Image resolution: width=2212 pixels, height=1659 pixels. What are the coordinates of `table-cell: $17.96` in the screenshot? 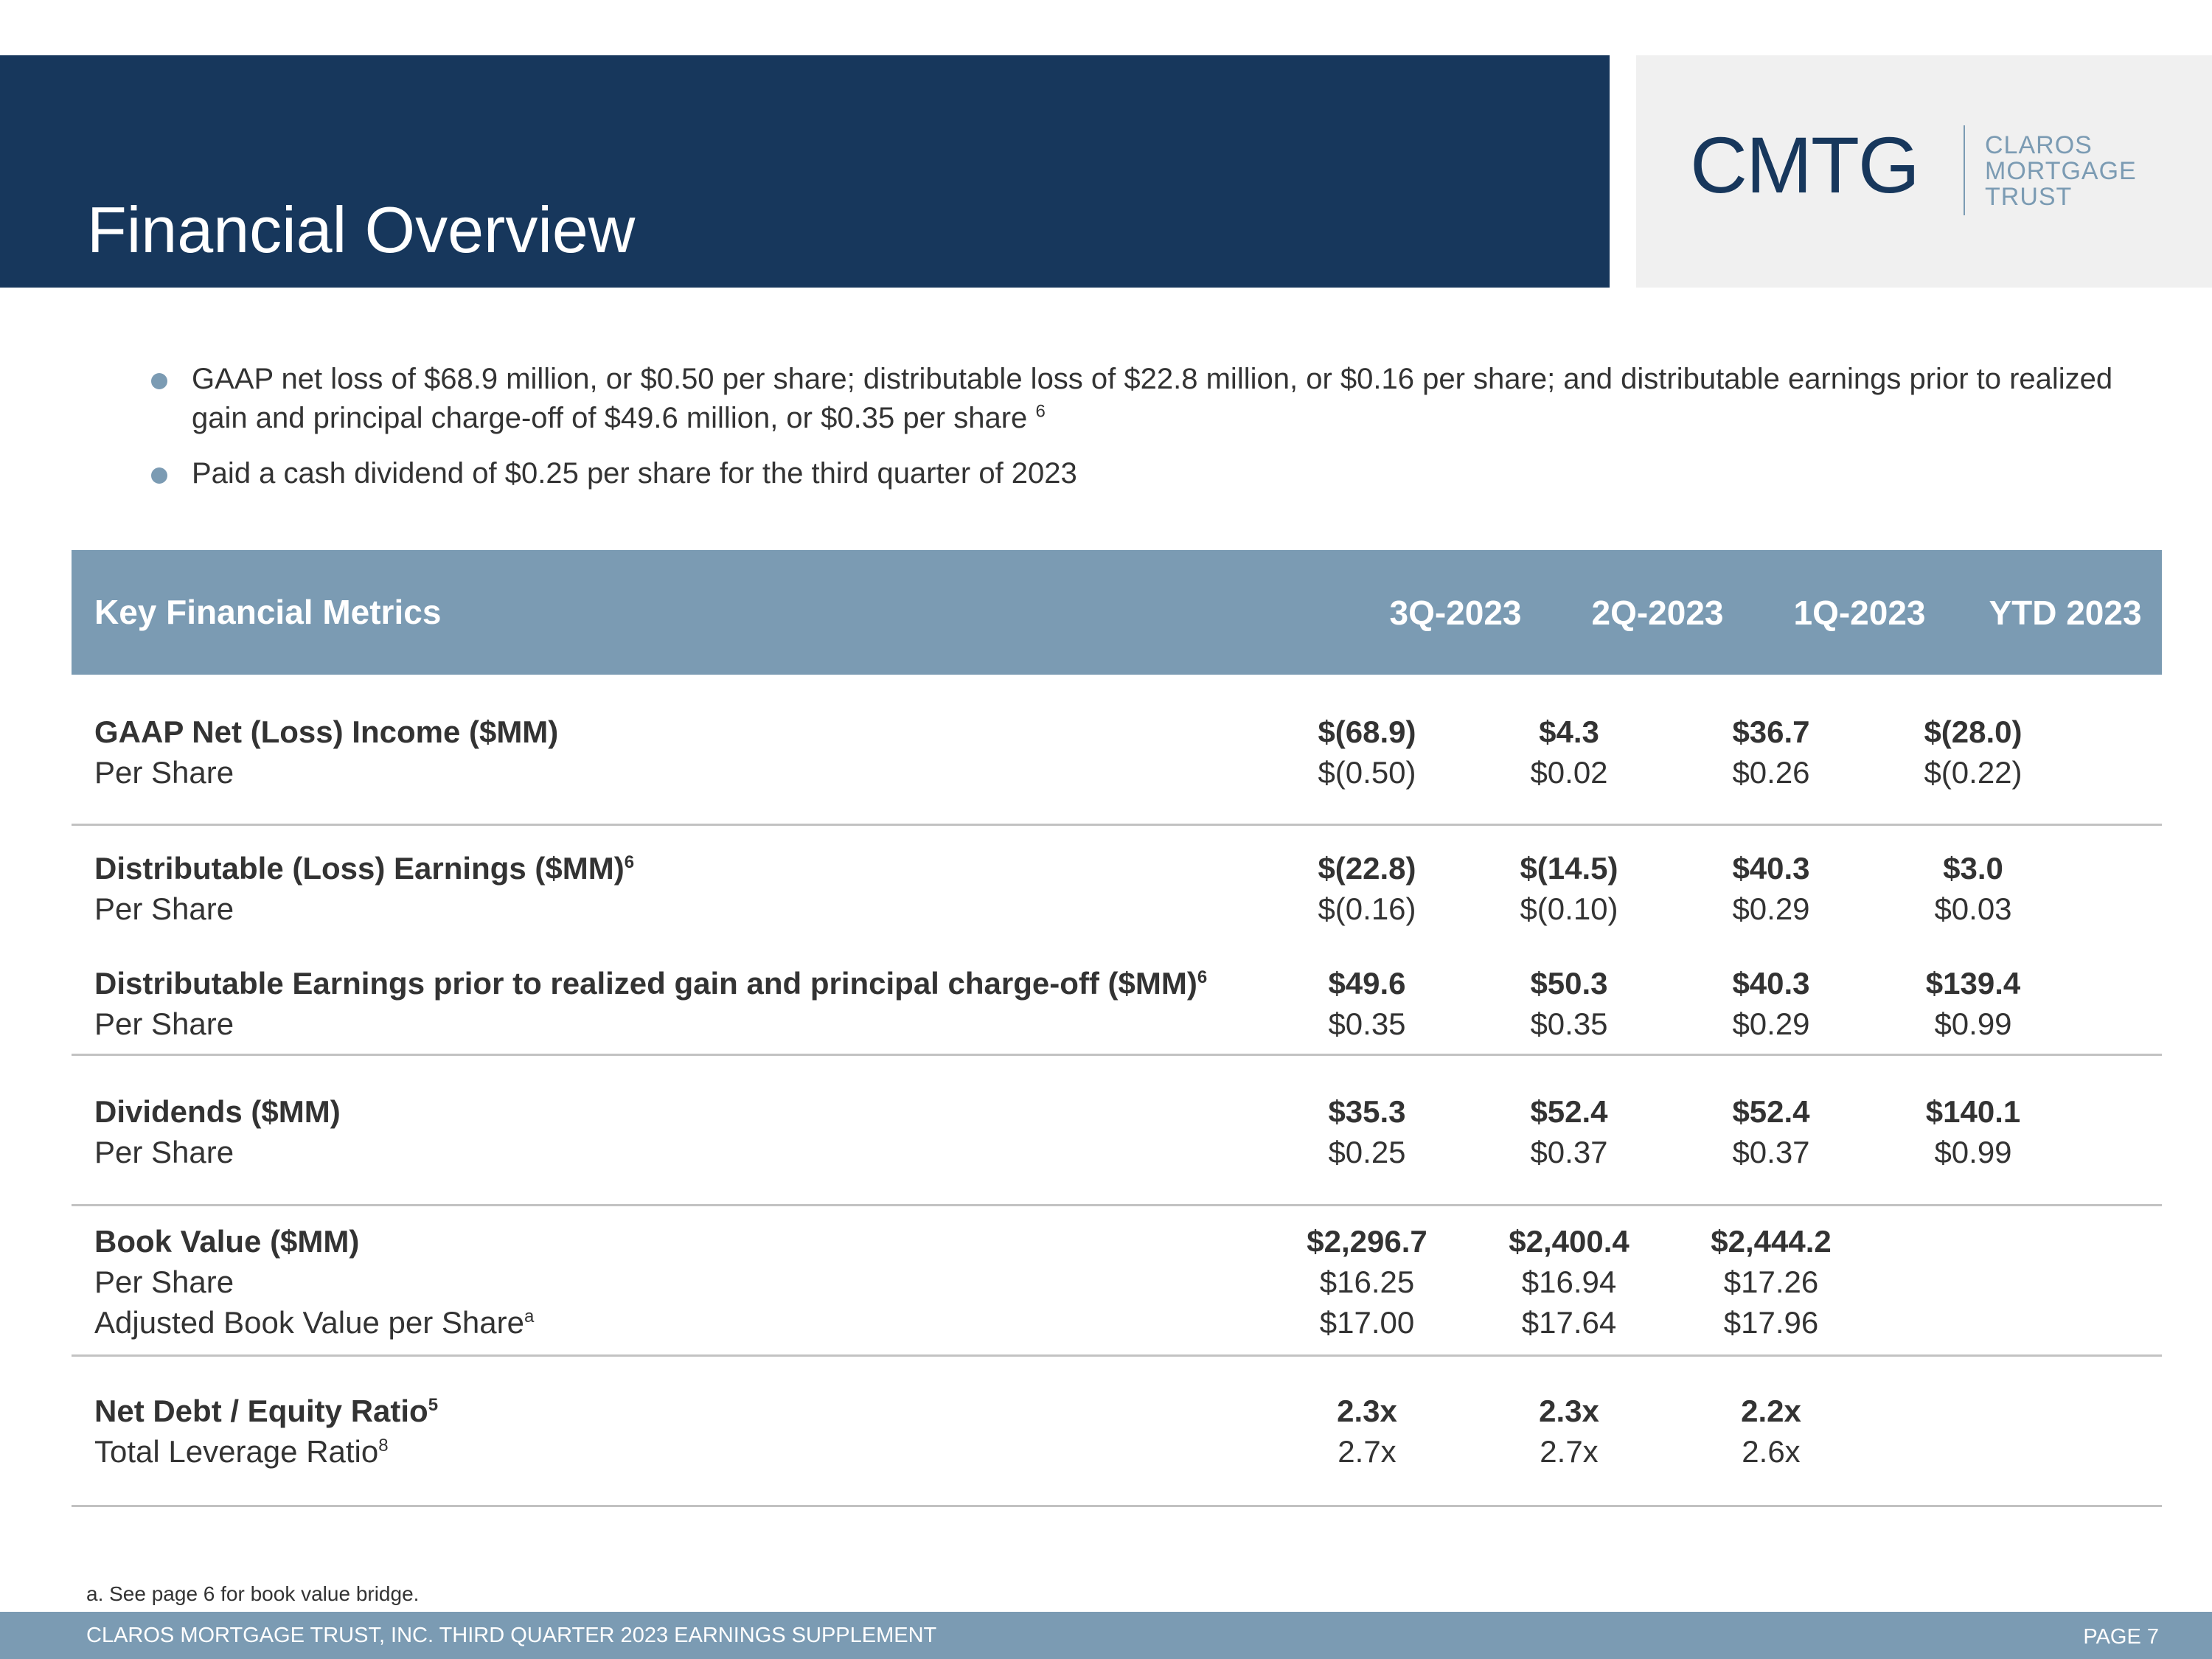 It's located at (1771, 1322).